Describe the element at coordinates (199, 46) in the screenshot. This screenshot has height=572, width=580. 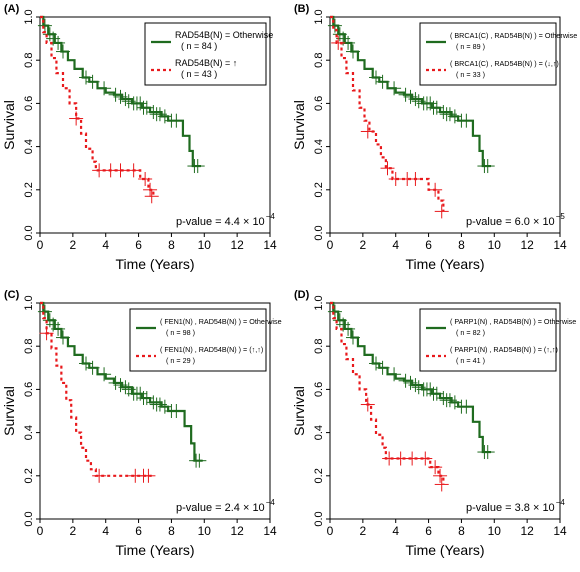
I see `legend-n: ( n = 84 )` at that location.